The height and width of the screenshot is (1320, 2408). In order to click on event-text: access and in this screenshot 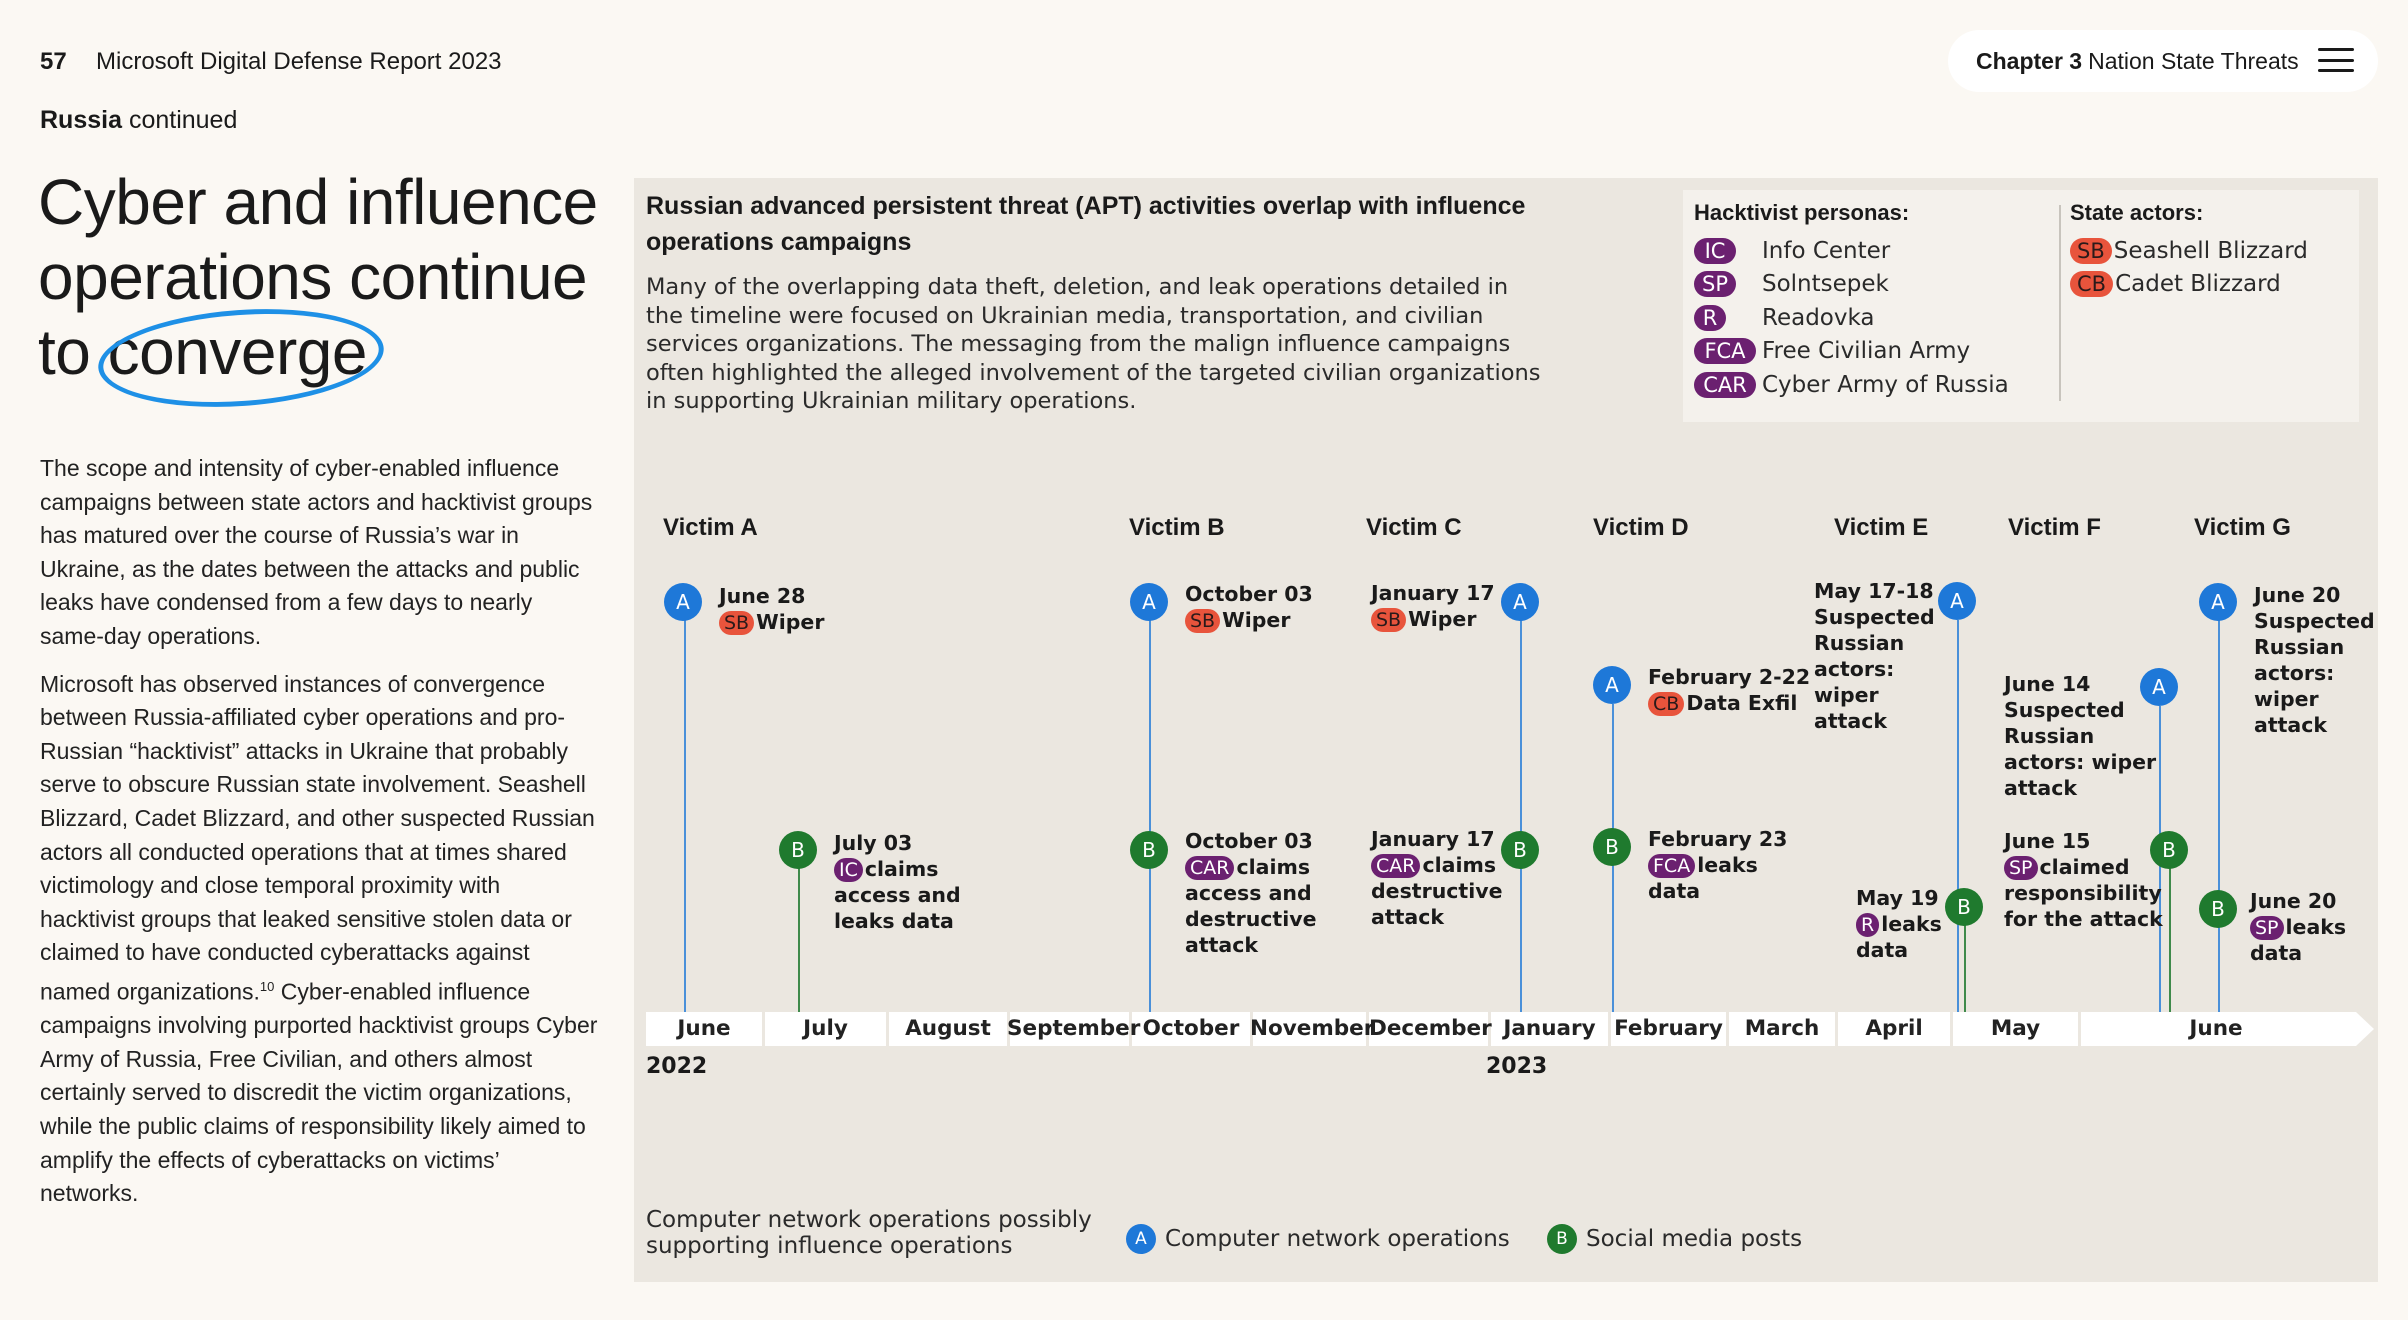, I will do `click(897, 895)`.